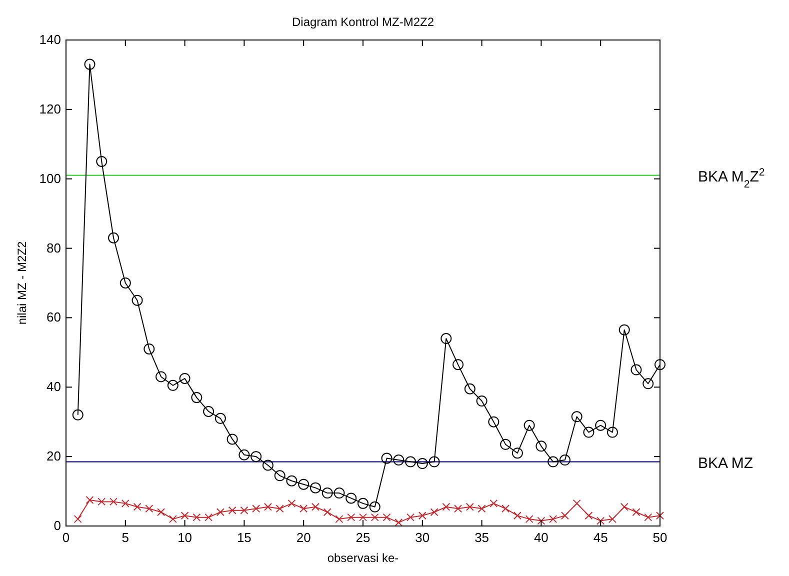 The height and width of the screenshot is (576, 789). What do you see at coordinates (22, 283) in the screenshot?
I see `y-axis-title: nilai MZ - M2Z2` at bounding box center [22, 283].